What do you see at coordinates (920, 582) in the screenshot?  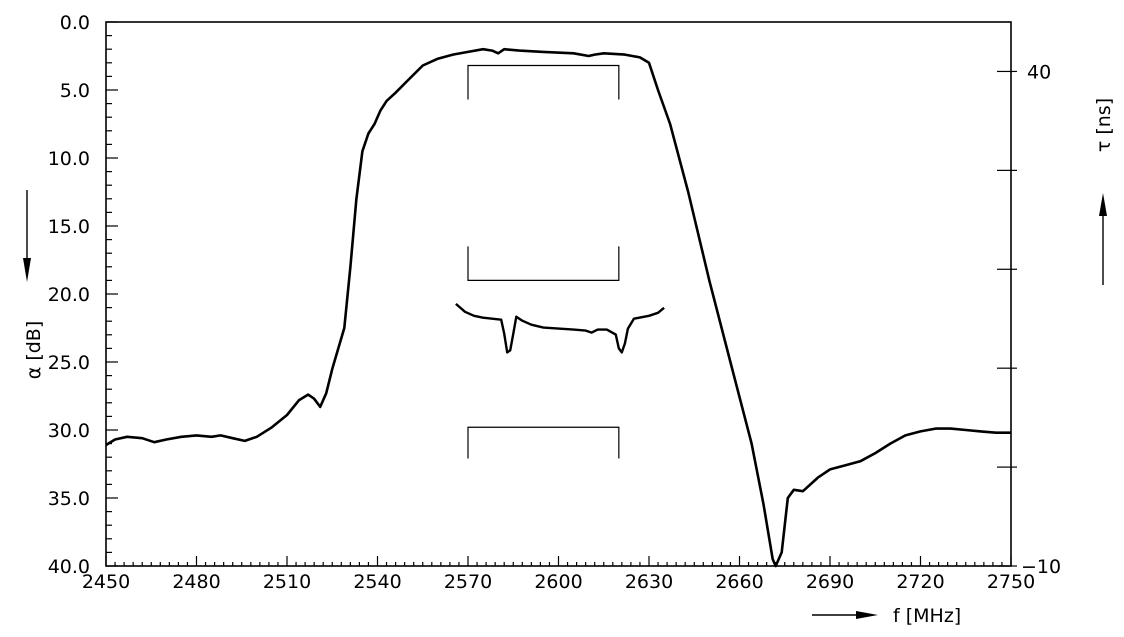 I see `x-tick-label: 2720` at bounding box center [920, 582].